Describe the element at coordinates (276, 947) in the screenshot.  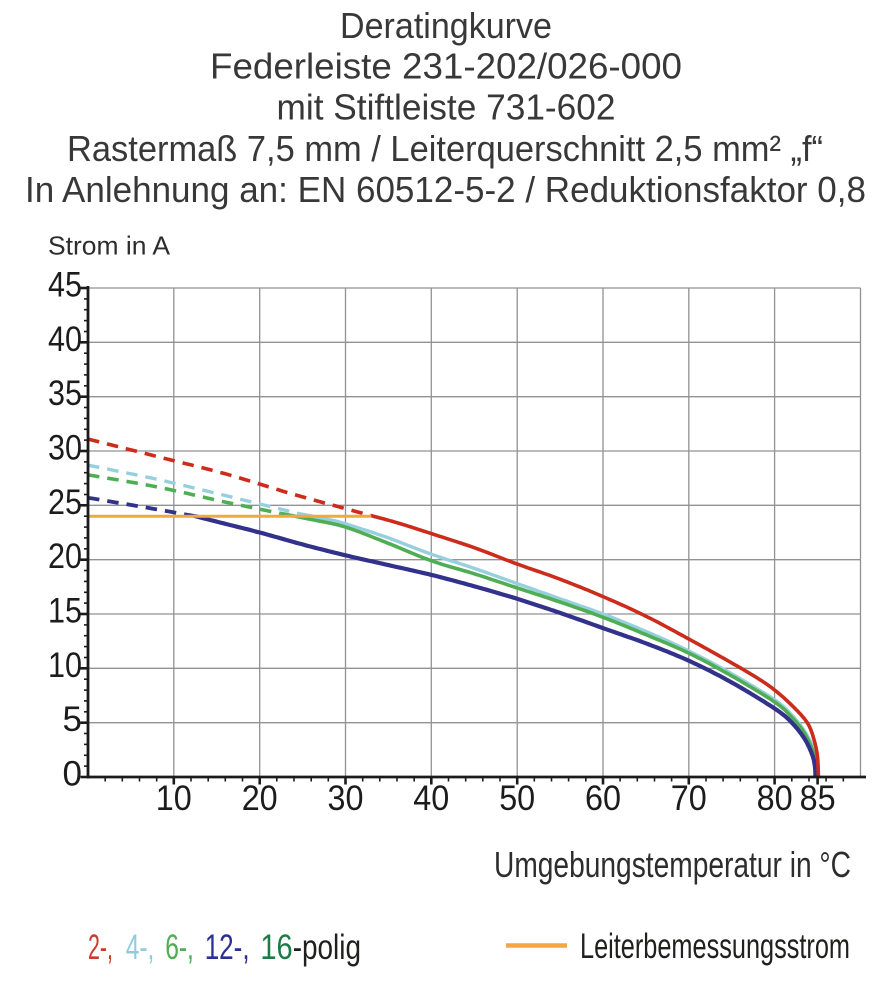
I see `svg-text: 16` at that location.